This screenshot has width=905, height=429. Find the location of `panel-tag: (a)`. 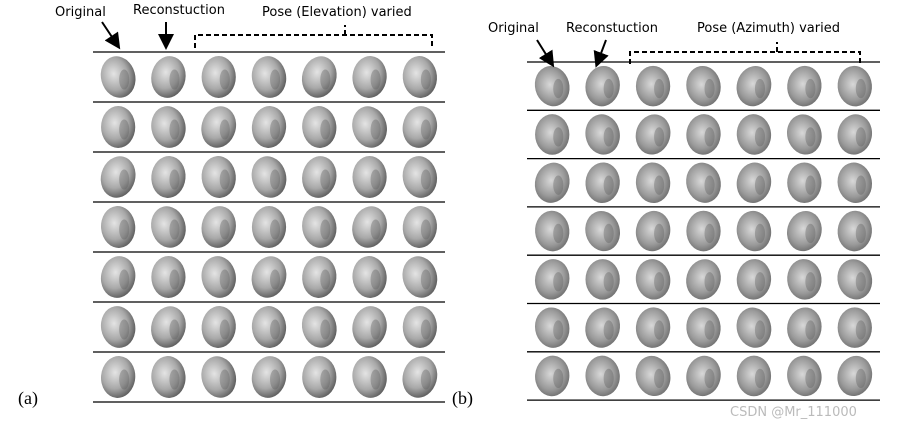

panel-tag: (a) is located at coordinates (28, 398).